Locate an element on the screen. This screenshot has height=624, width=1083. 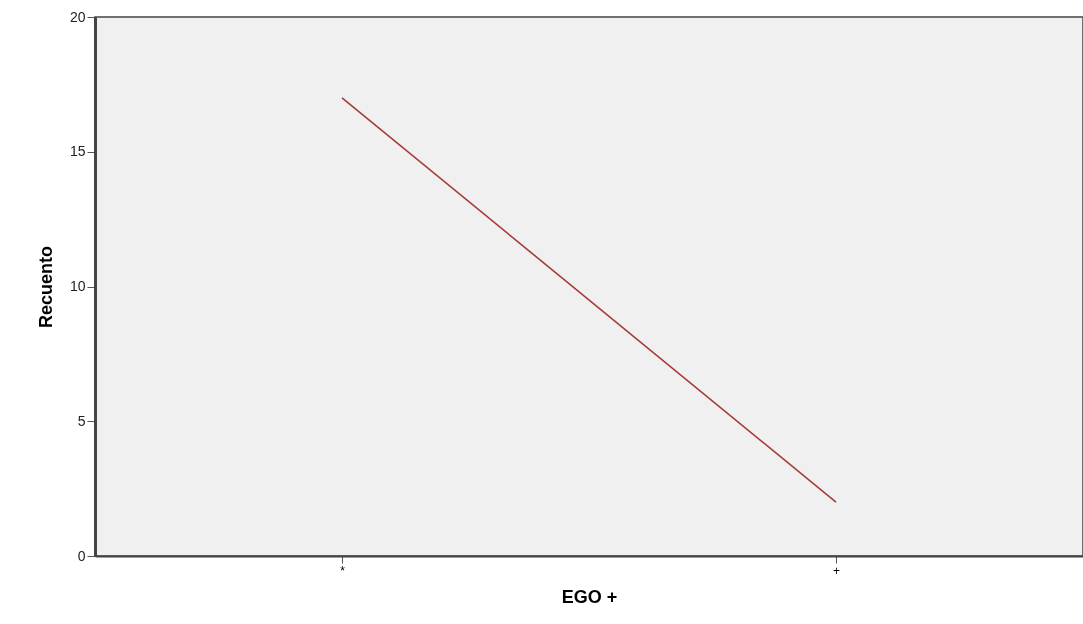
y-tick-label: 0 is located at coordinates (81, 555).